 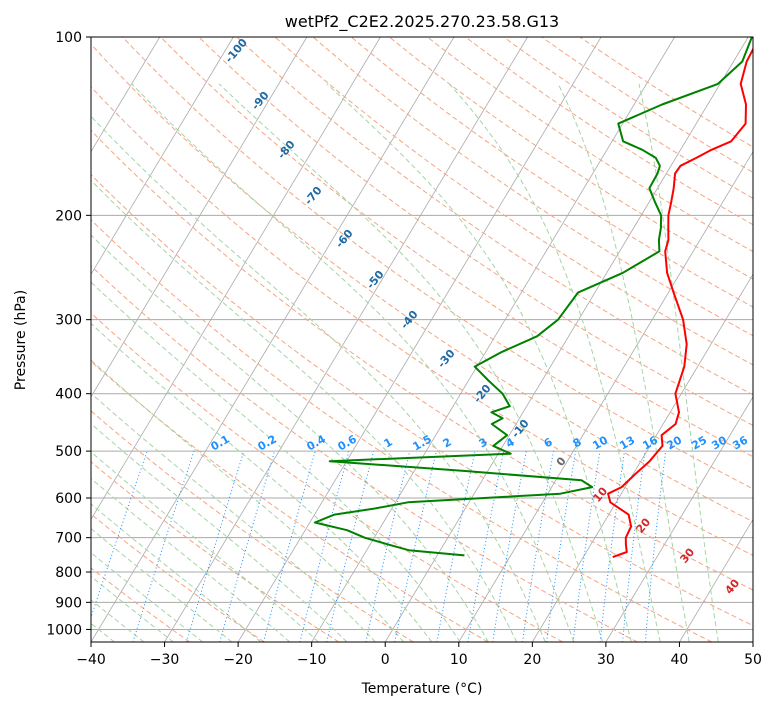 What do you see at coordinates (419, 655) in the screenshot?
I see `x-axis: −40 −30 −20 −10 0 10 20 30 40 50` at bounding box center [419, 655].